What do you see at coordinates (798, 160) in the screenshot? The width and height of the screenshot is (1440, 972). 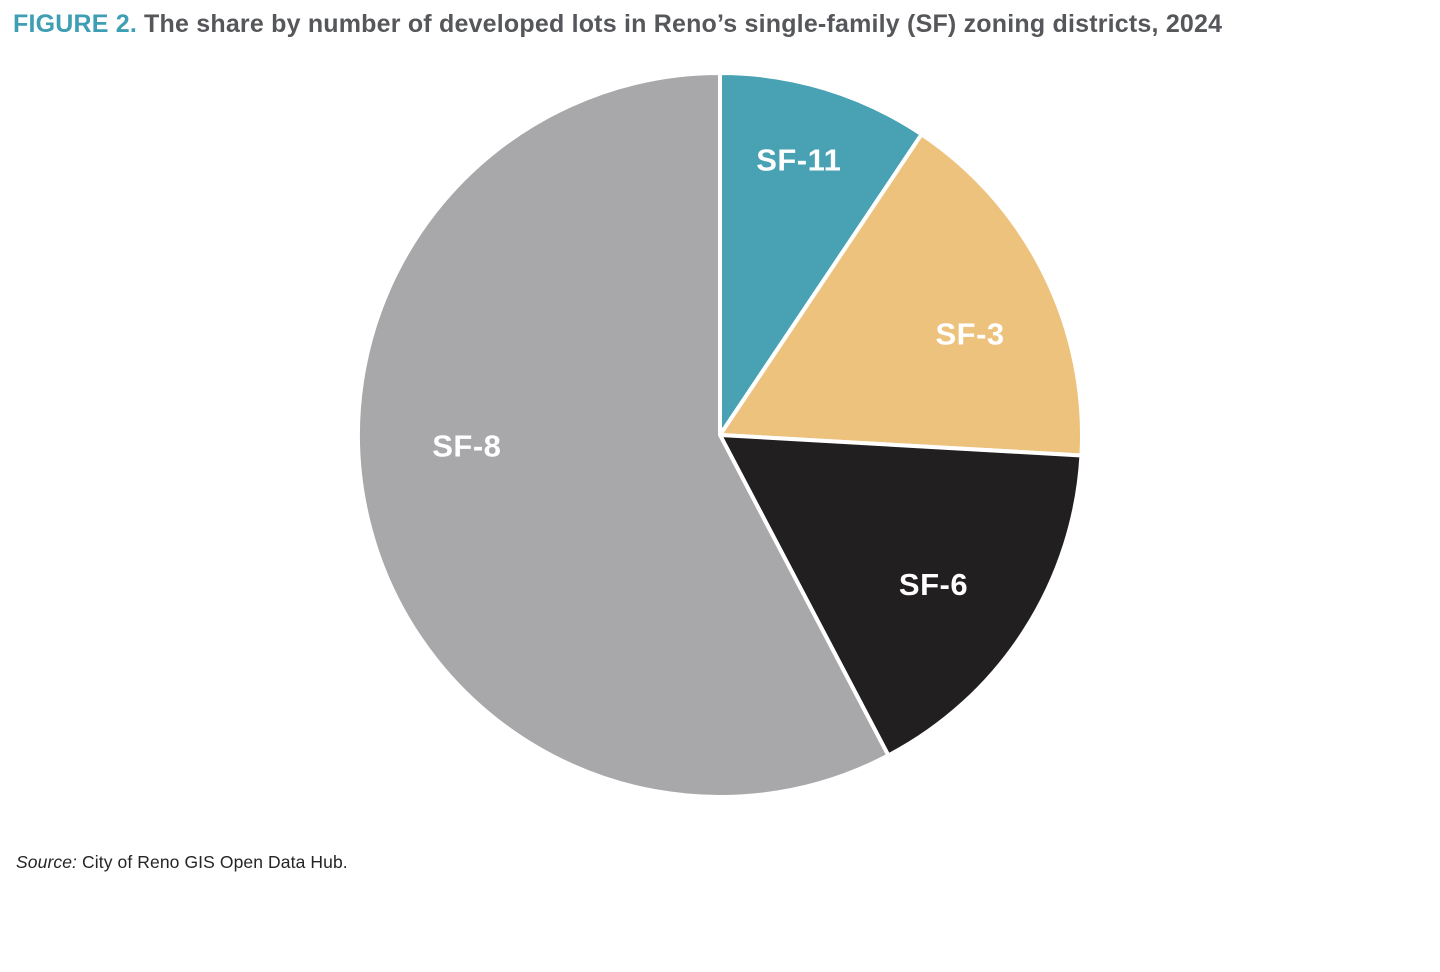 I see `slice-label-sf-11: SF-11` at bounding box center [798, 160].